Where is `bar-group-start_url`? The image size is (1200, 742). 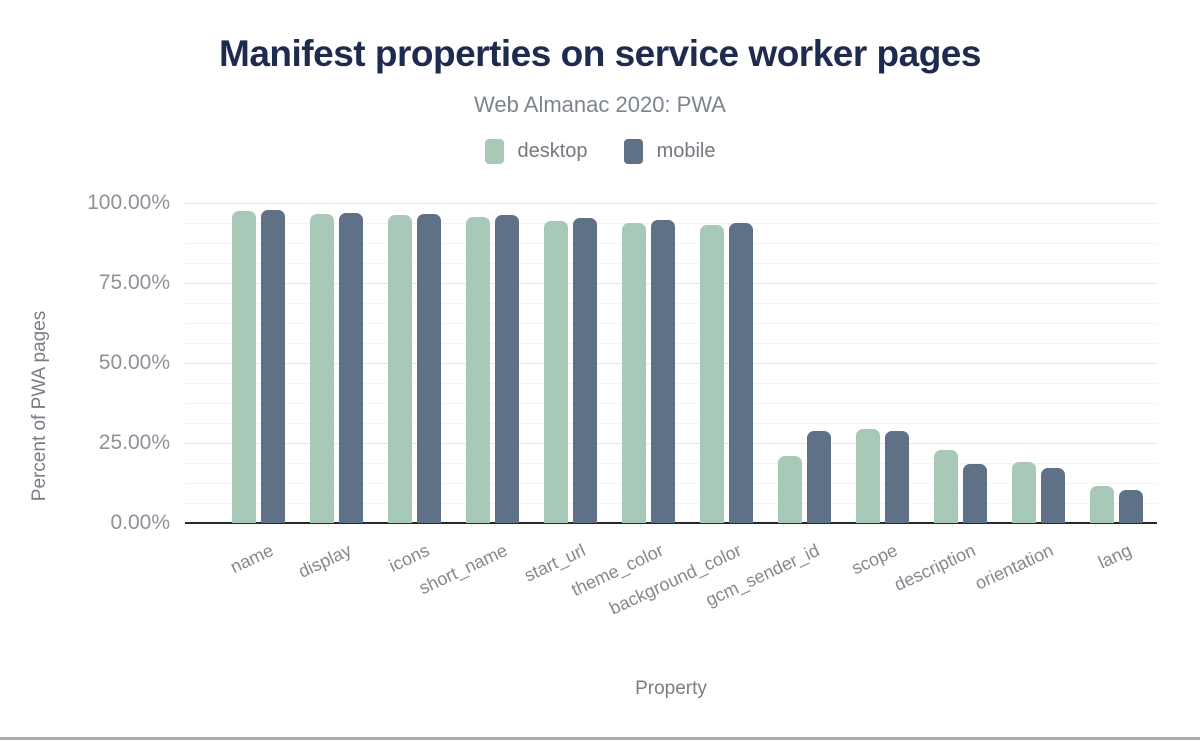
bar-group-start_url is located at coordinates (570, 363).